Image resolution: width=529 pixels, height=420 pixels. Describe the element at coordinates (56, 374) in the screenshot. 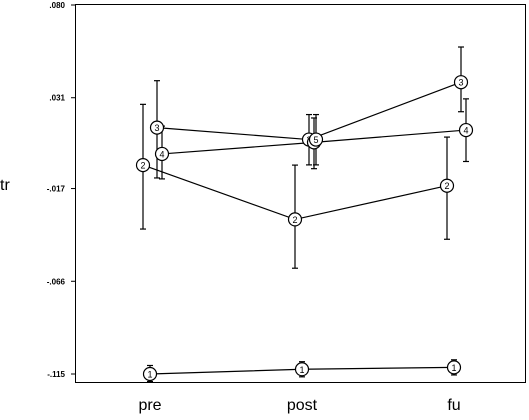

I see `y-tick-label: -.115` at that location.